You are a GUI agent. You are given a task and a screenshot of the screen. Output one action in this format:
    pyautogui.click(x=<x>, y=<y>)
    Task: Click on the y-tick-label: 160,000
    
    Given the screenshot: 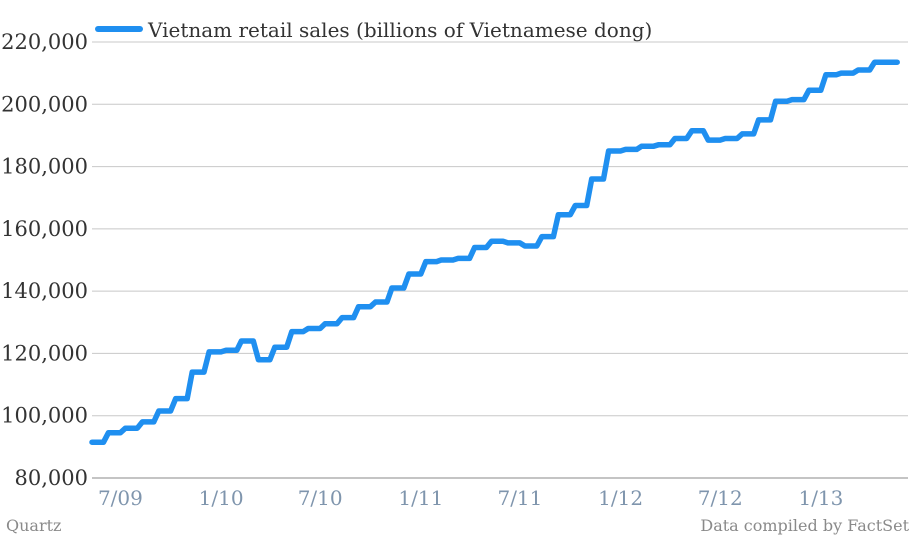 What is the action you would take?
    pyautogui.click(x=44, y=229)
    